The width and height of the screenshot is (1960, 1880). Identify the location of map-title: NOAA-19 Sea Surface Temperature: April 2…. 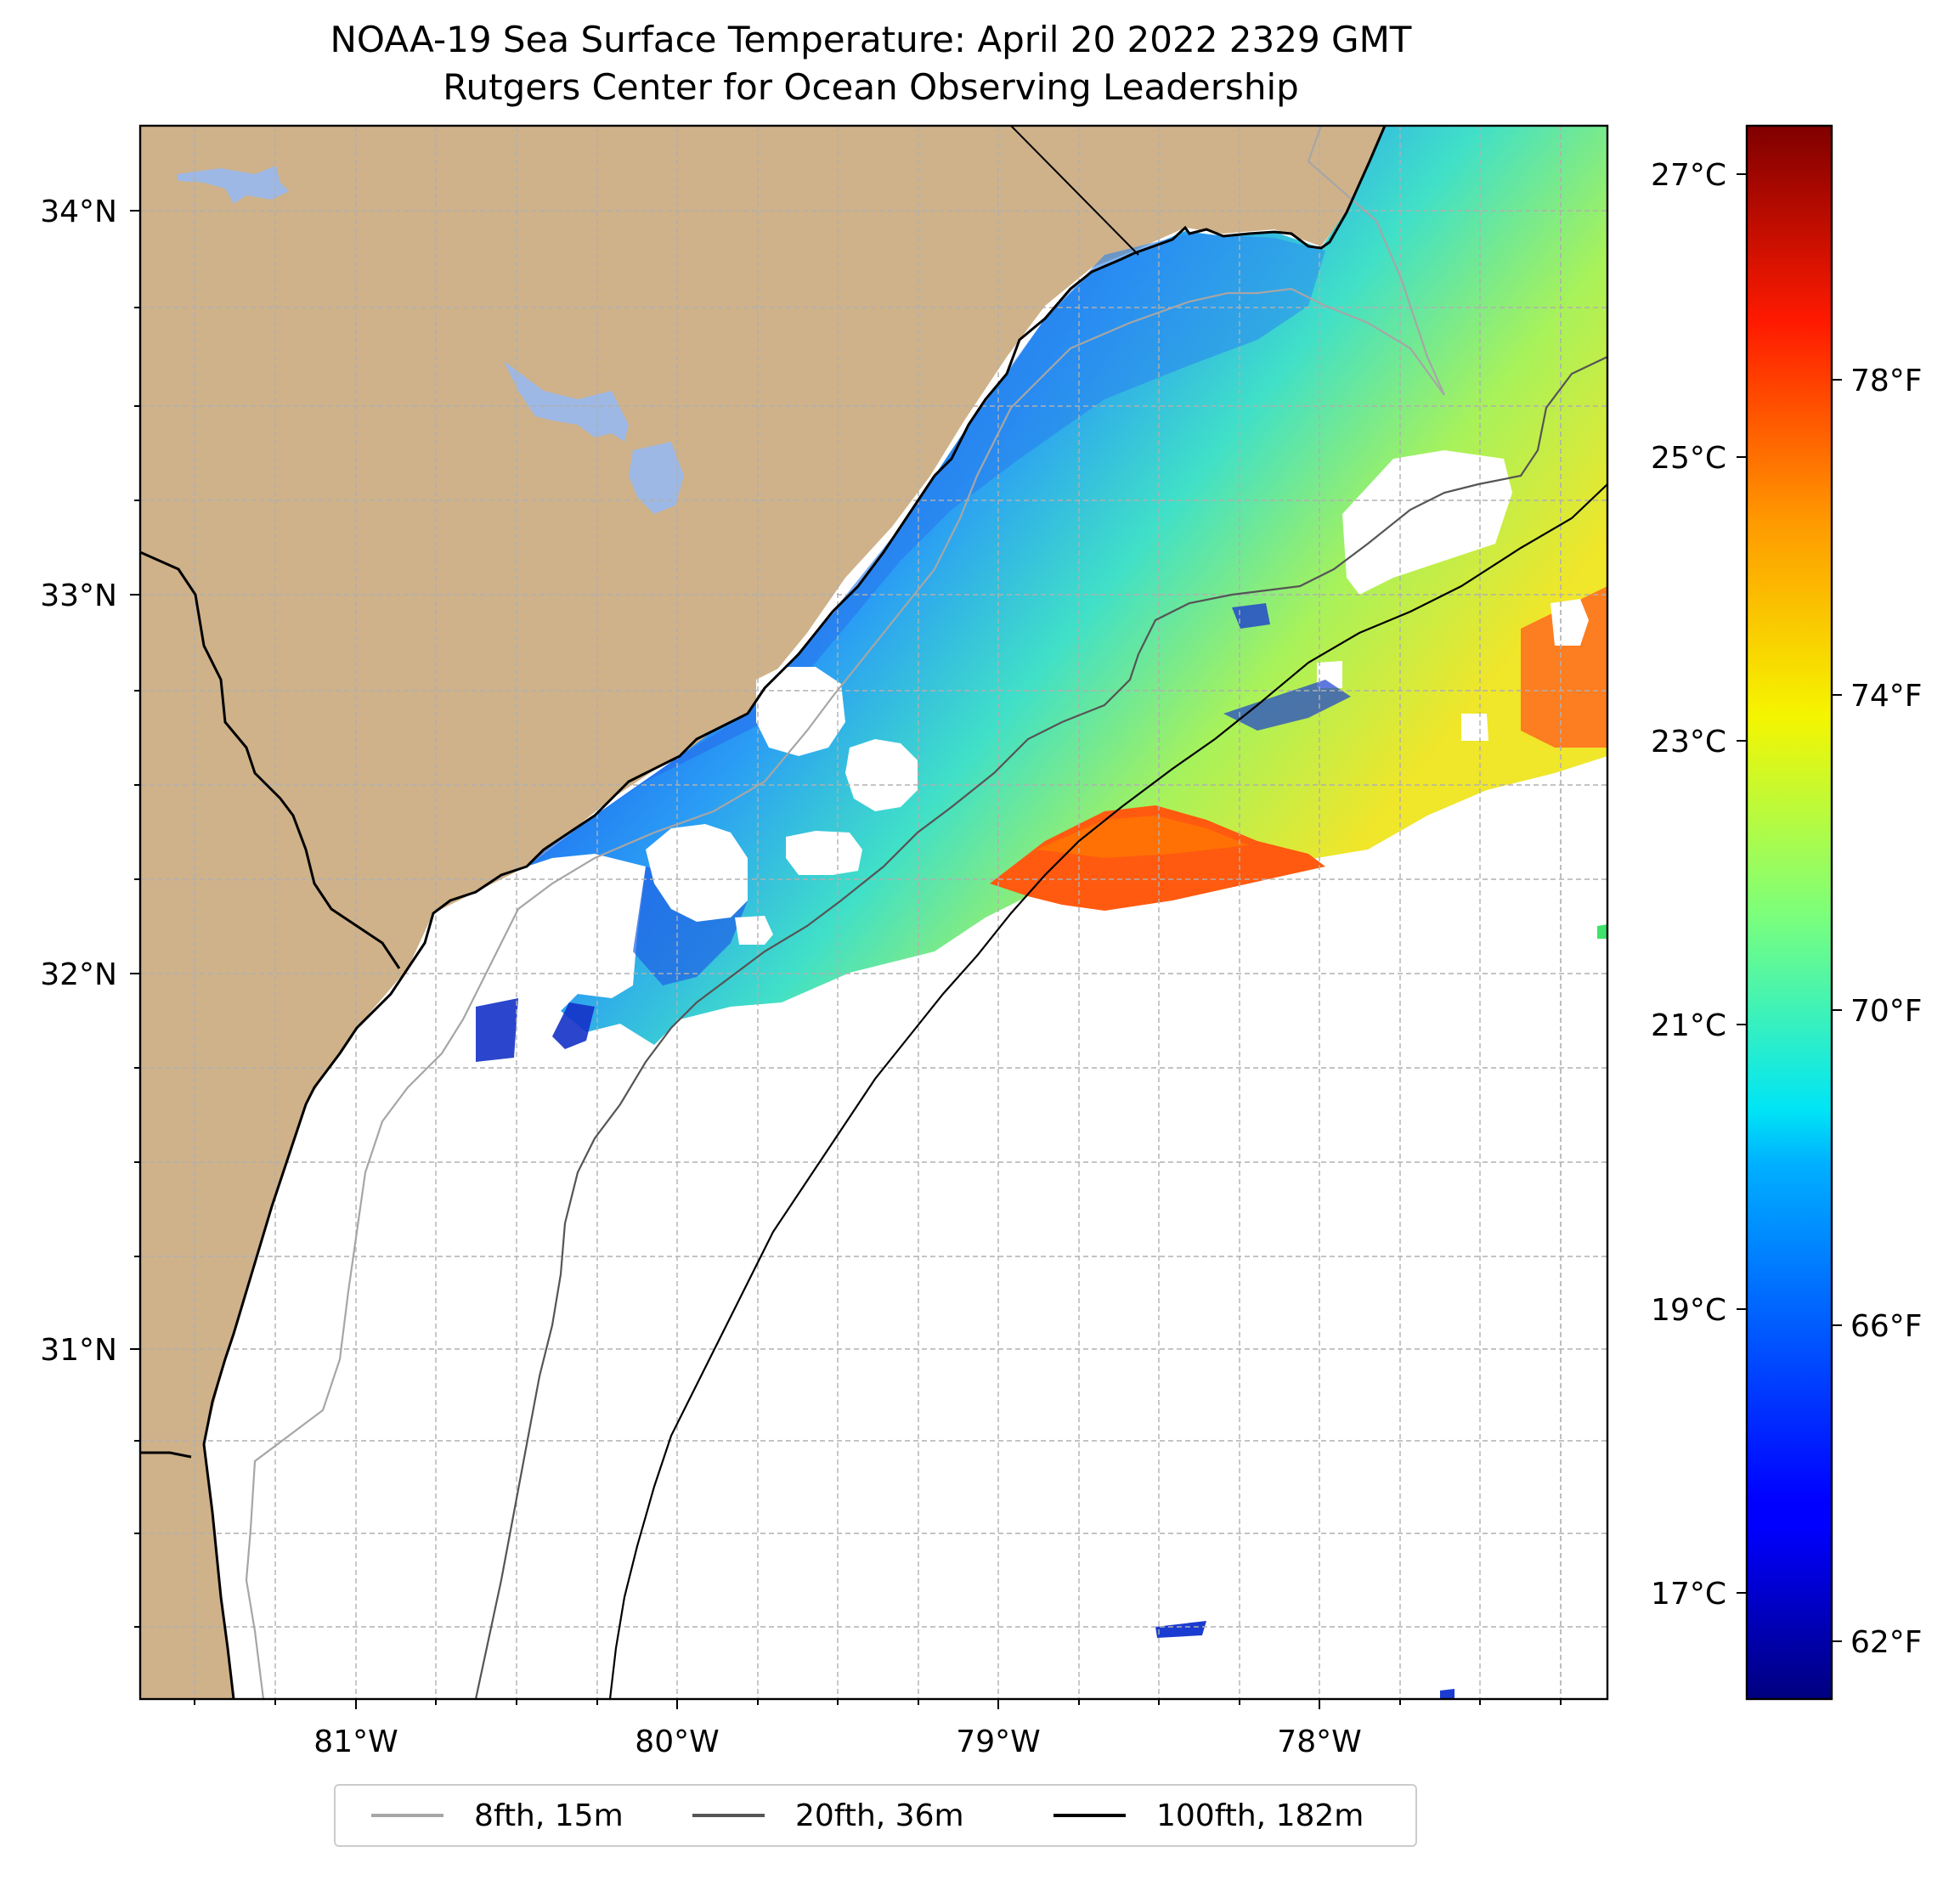
(871, 40).